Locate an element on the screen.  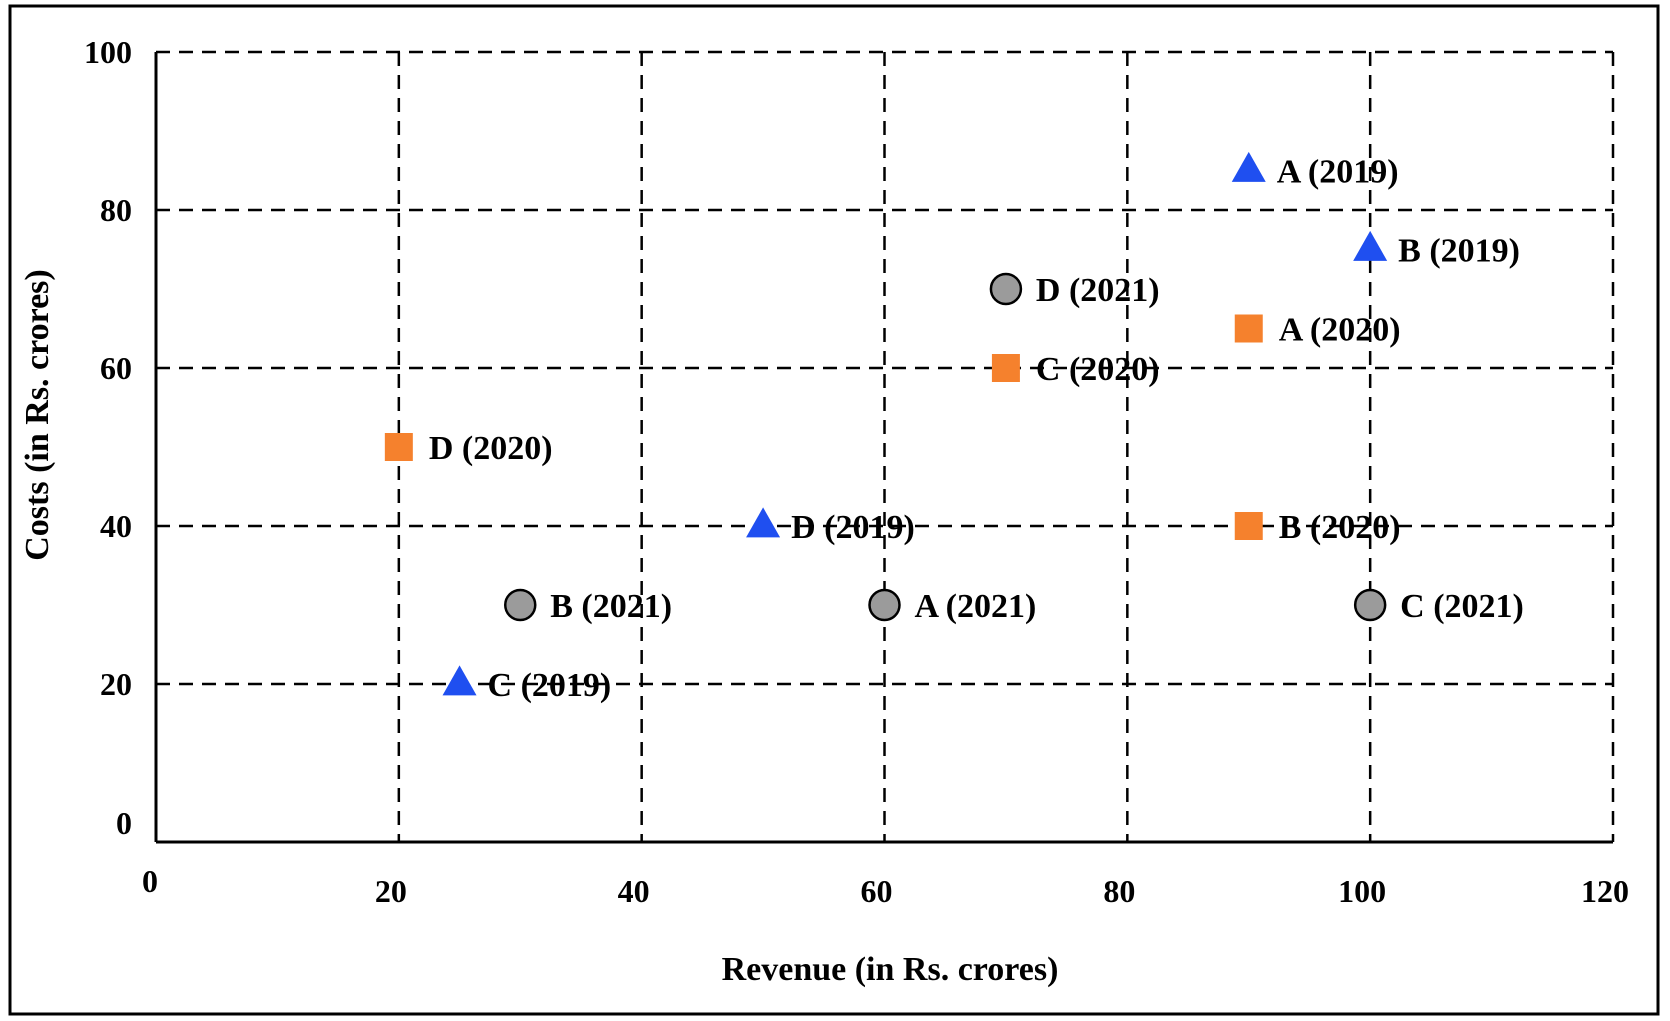
x-tick-label-0: 0 is located at coordinates (150, 881).